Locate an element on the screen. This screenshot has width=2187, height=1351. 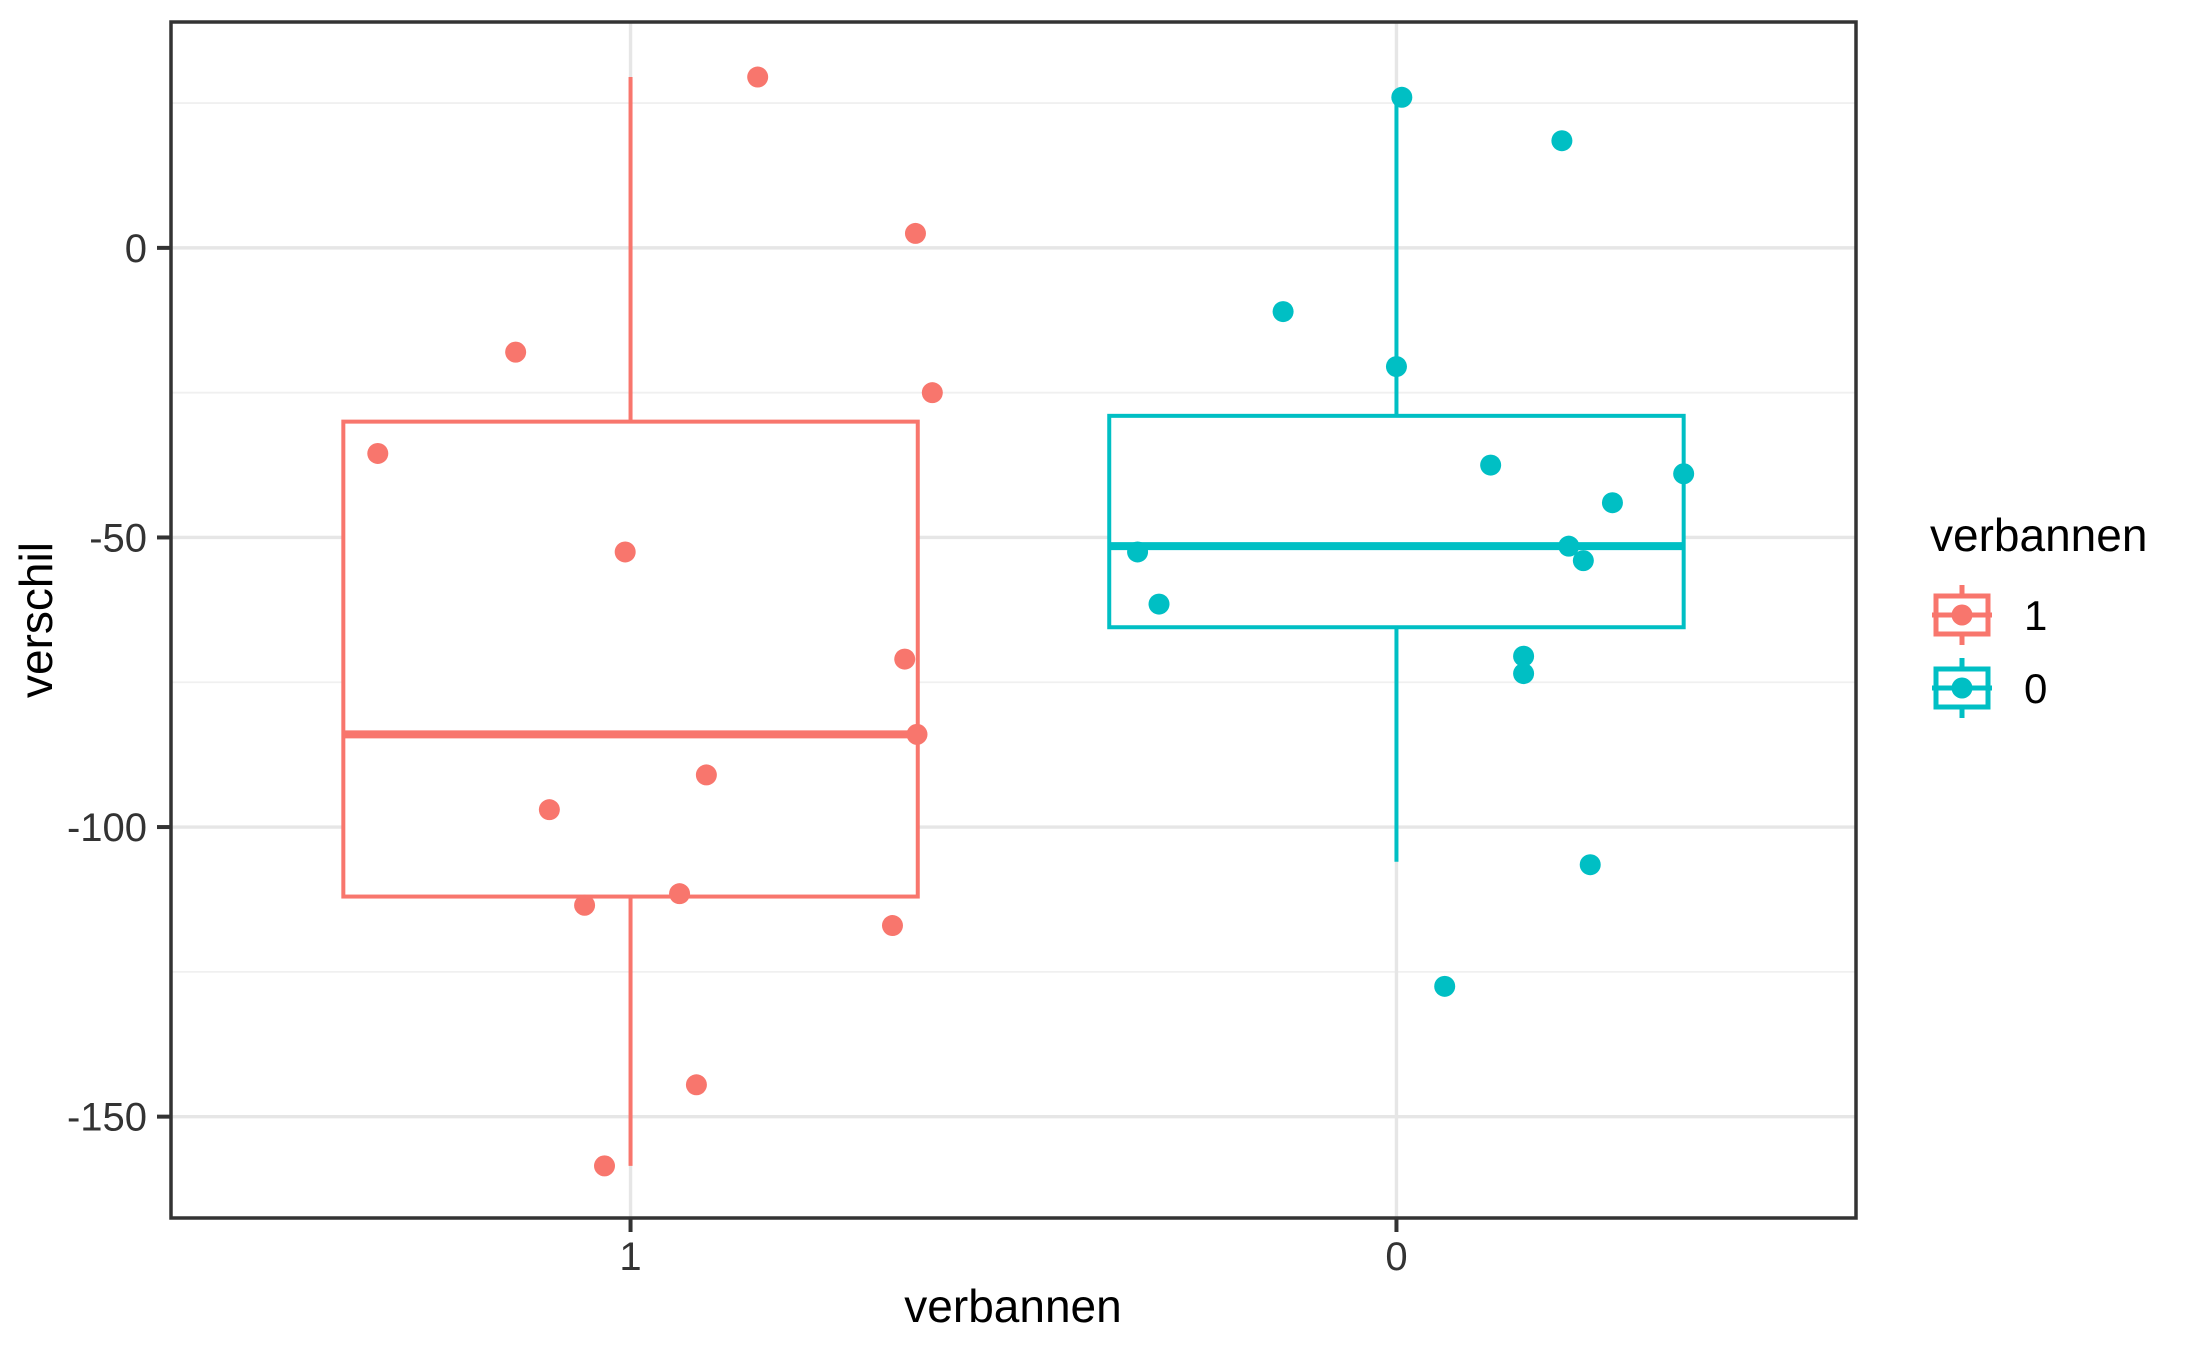
y-tick-label: 0 is located at coordinates (136, 249).